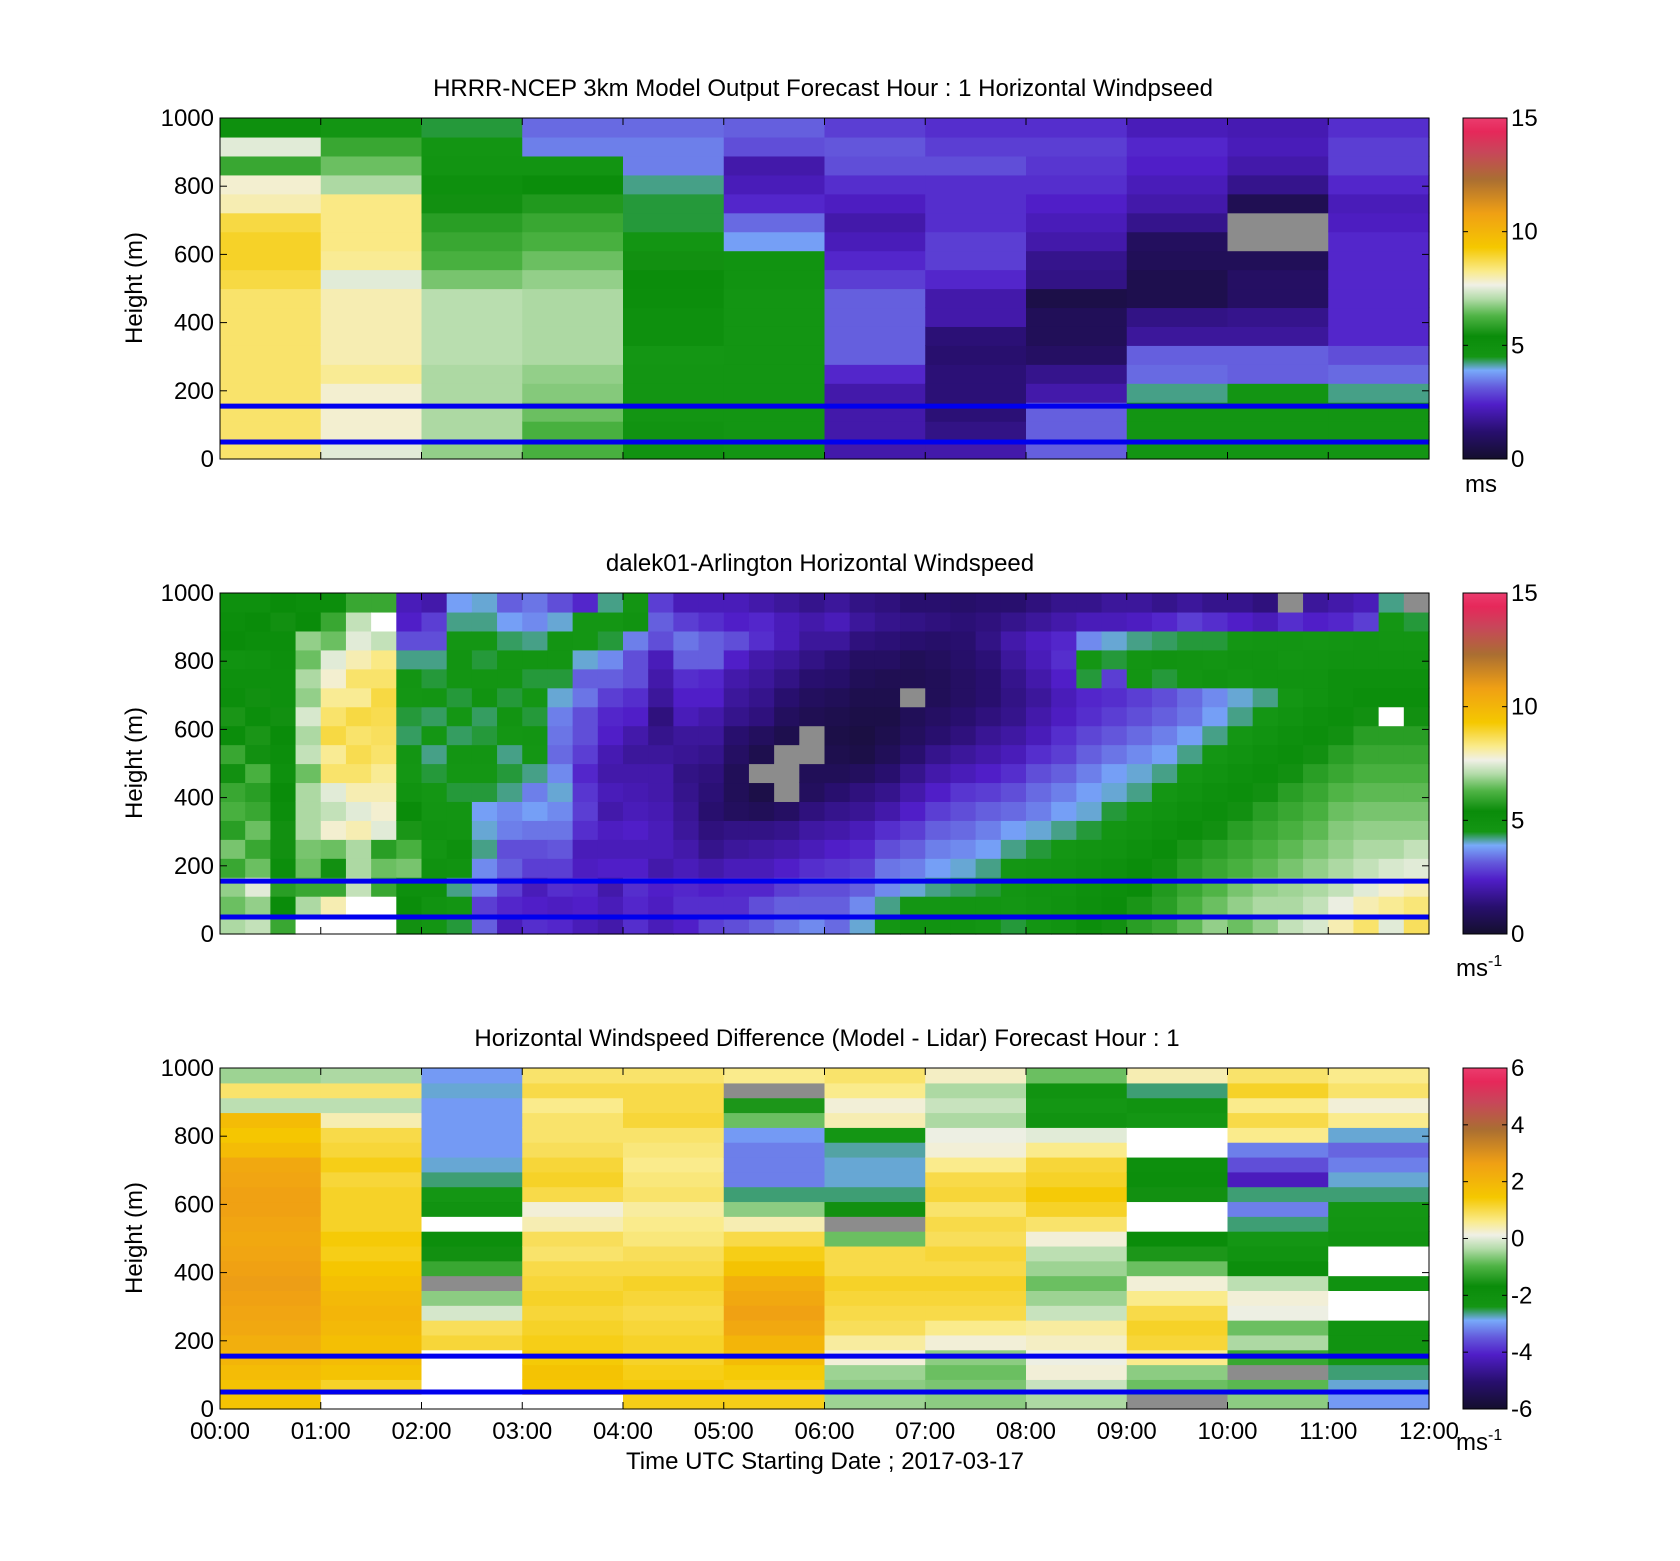  Describe the element at coordinates (1517, 820) in the screenshot. I see `colorbar-tick-label: 5` at that location.